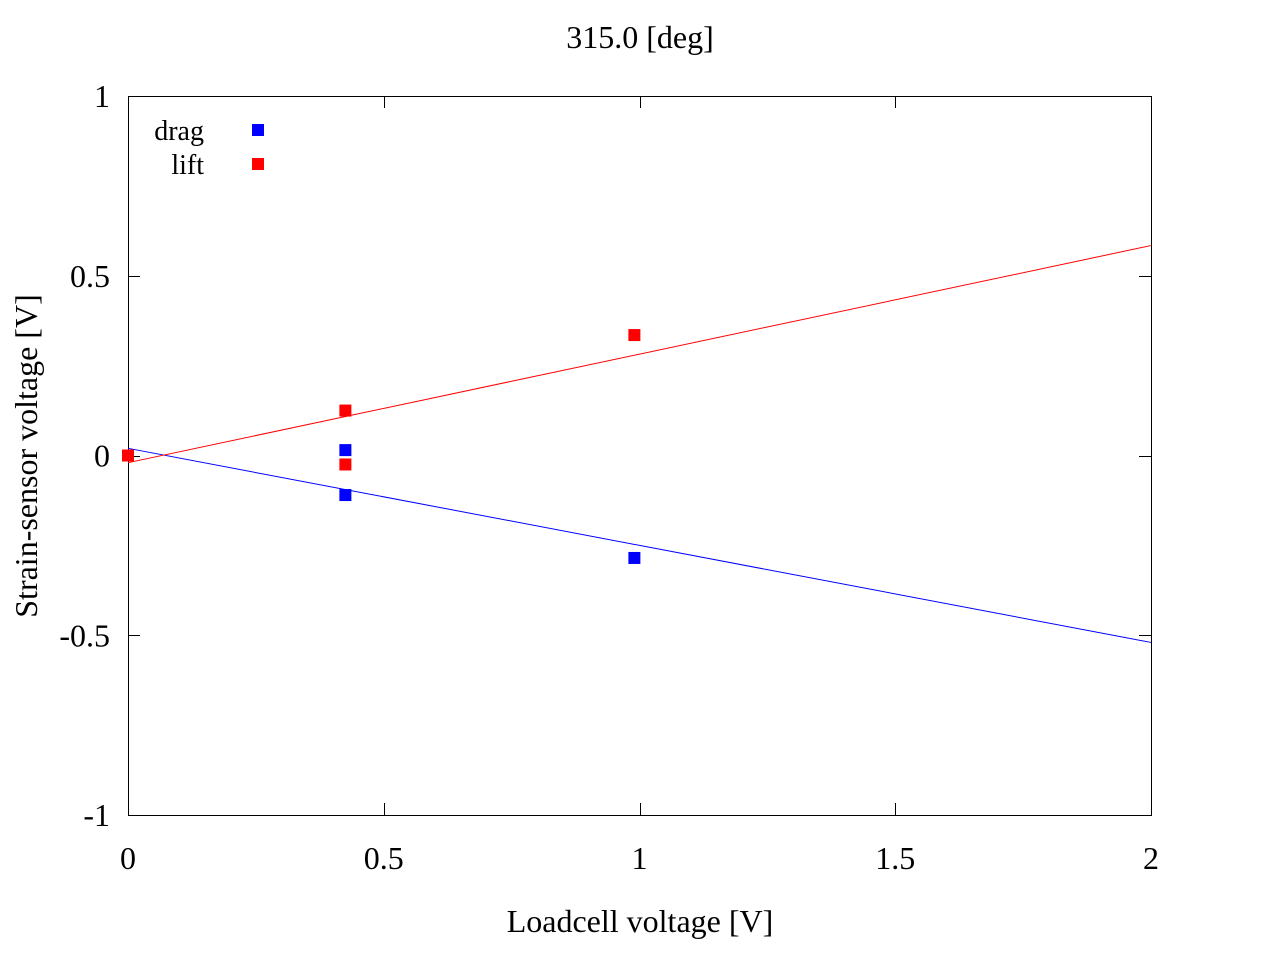  Describe the element at coordinates (26, 455) in the screenshot. I see `y-axis-label: Strain-sensor voltage [V]` at that location.